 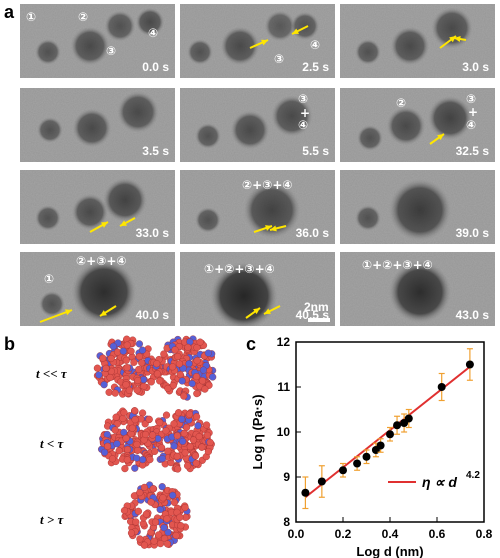 I want to click on panel-c-letter: c, so click(x=251, y=344).